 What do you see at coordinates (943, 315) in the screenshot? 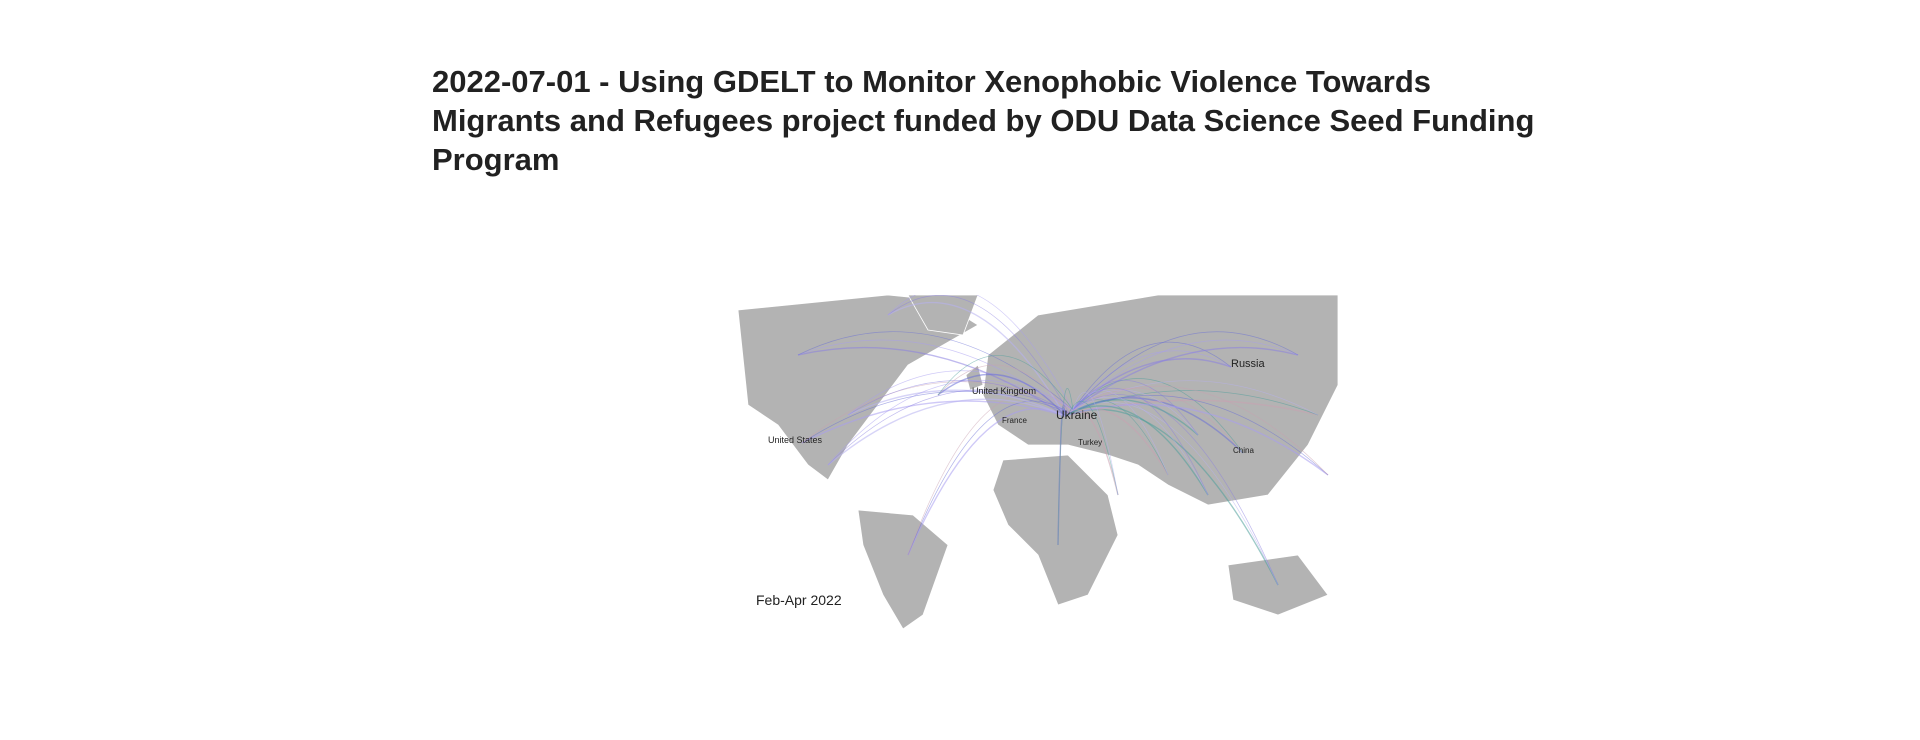
I see `greenland` at bounding box center [943, 315].